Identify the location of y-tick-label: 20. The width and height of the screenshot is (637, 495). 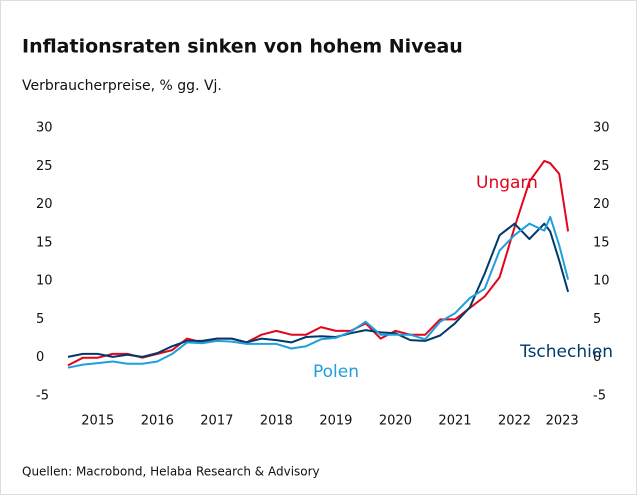
(44, 204).